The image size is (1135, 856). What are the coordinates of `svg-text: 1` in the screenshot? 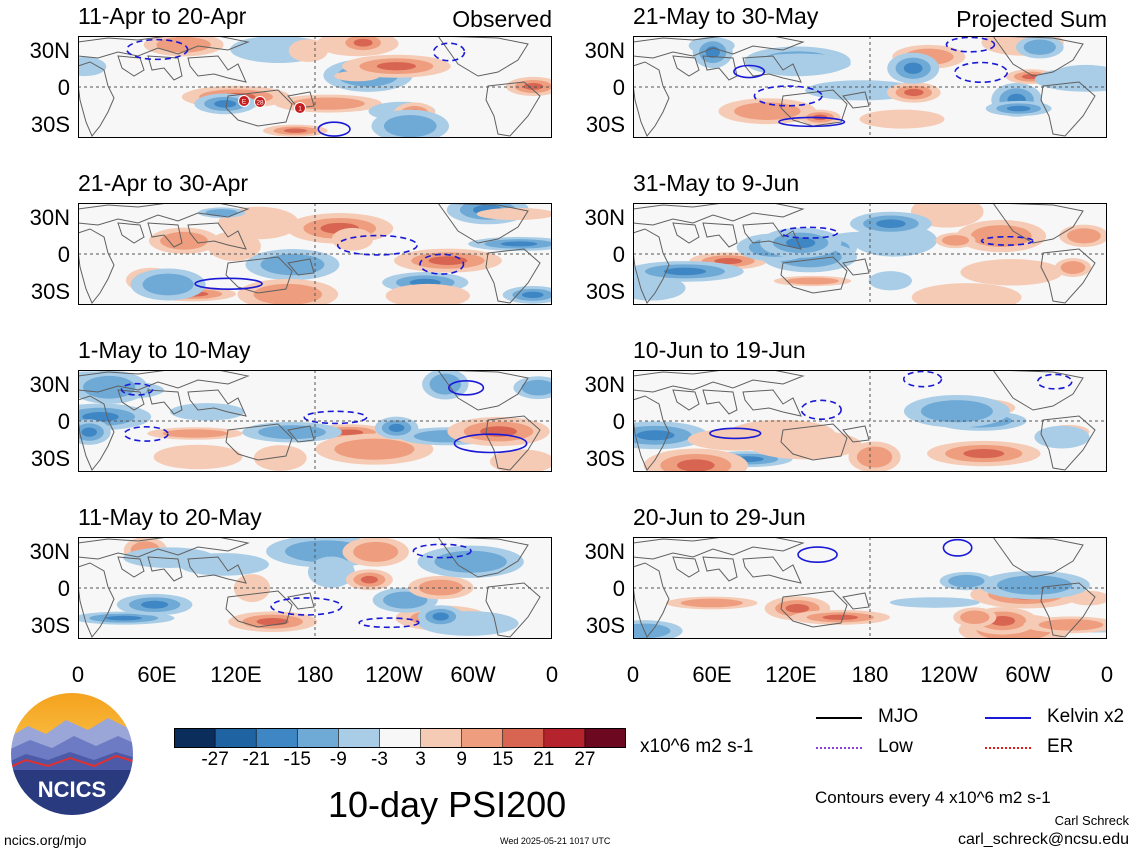 It's located at (300, 109).